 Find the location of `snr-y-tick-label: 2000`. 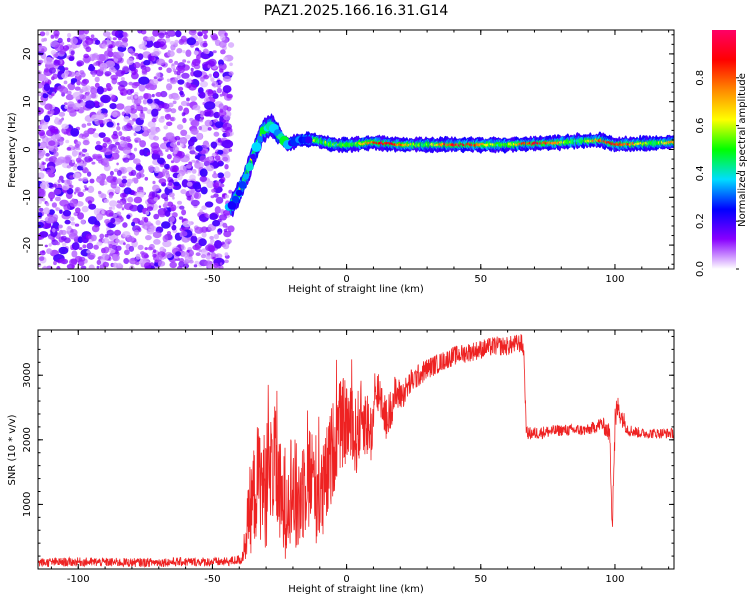

snr-y-tick-label: 2000 is located at coordinates (27, 439).